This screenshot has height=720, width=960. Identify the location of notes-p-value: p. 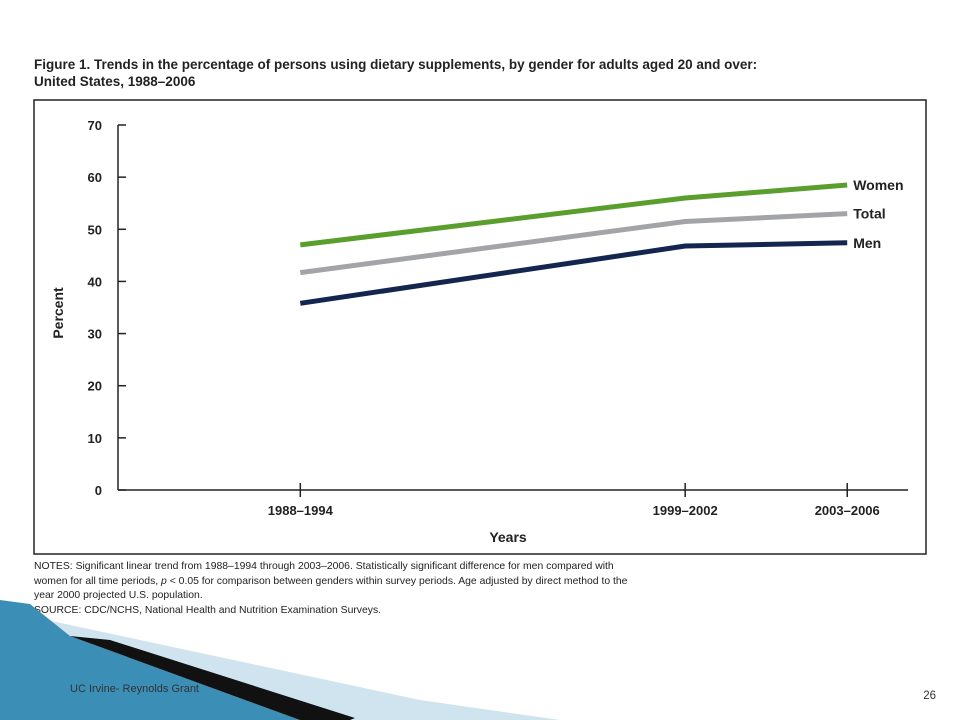
(164, 581).